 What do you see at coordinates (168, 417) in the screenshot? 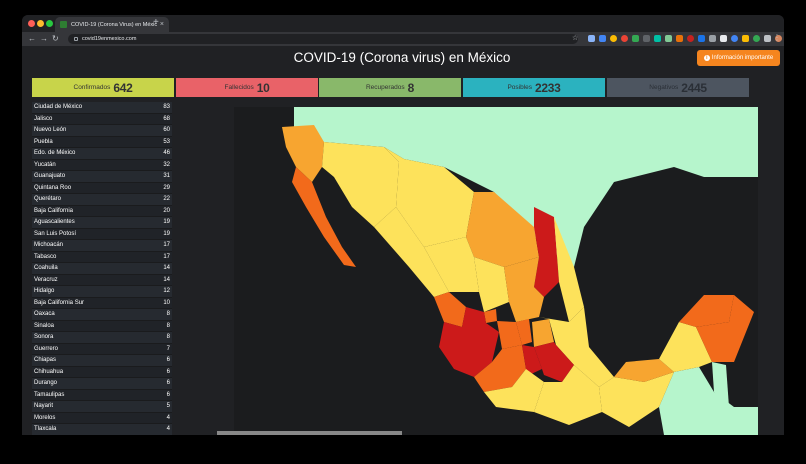
I see `state-count: 4` at bounding box center [168, 417].